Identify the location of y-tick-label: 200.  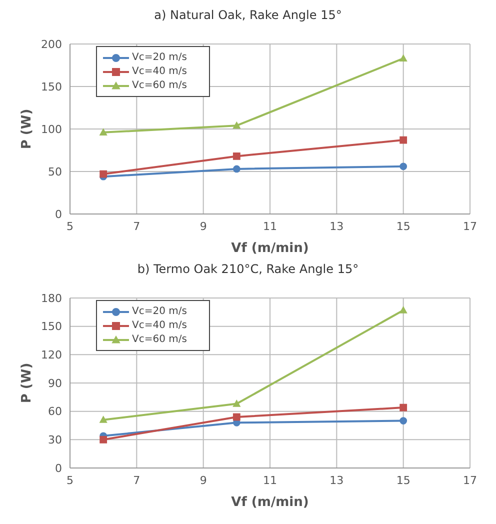
(51, 44).